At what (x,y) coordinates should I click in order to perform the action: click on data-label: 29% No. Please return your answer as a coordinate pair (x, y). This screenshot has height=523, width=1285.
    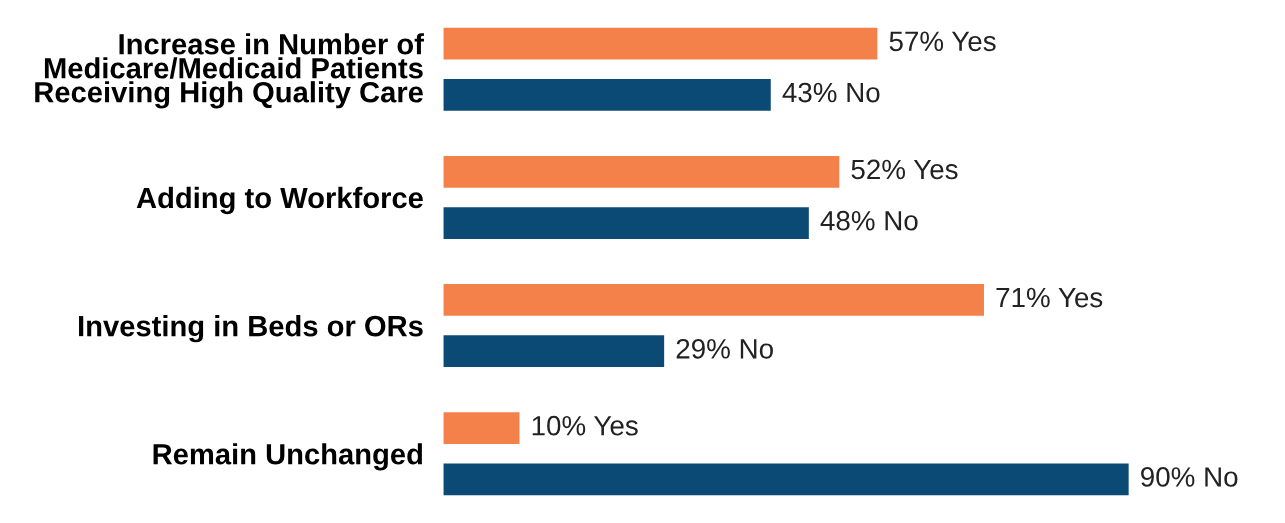
    Looking at the image, I should click on (724, 348).